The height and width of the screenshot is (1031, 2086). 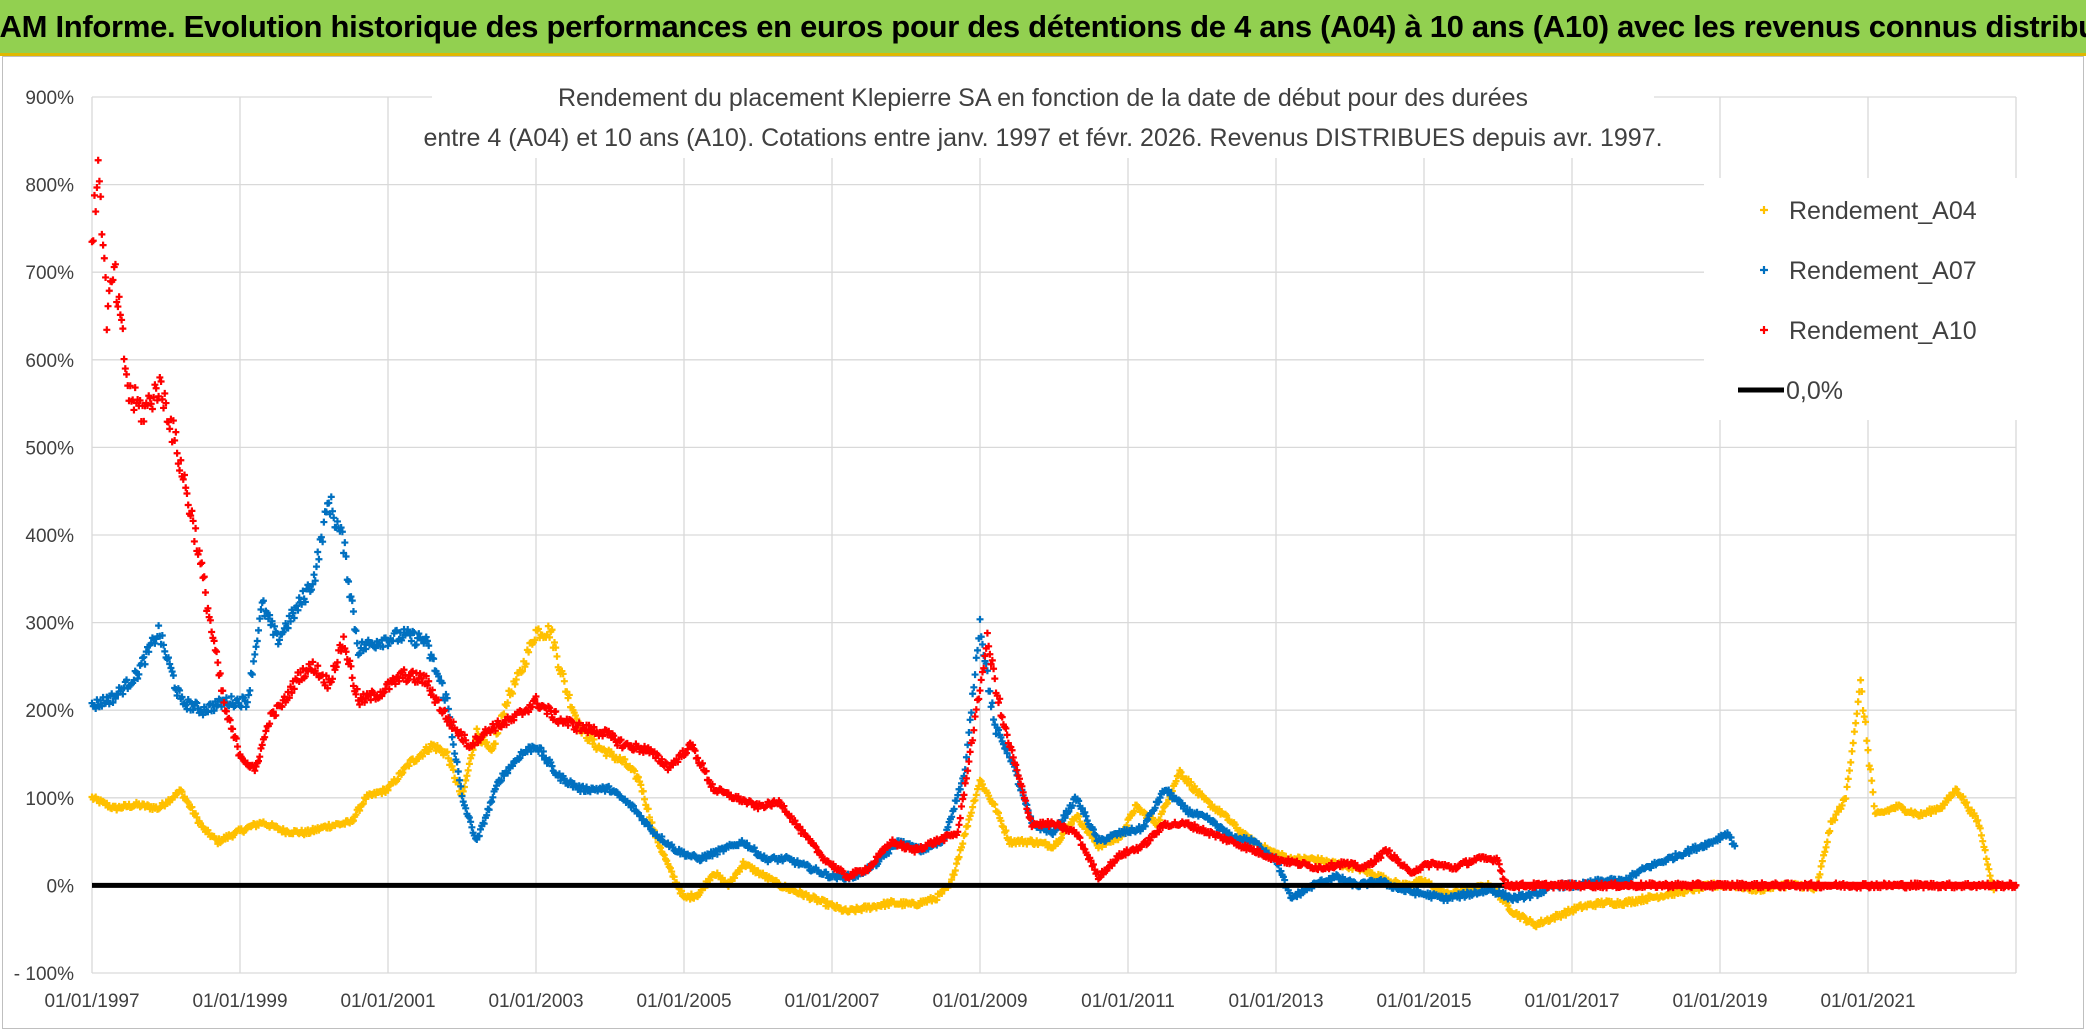 I want to click on y-tick-label: 200%, so click(x=49, y=711).